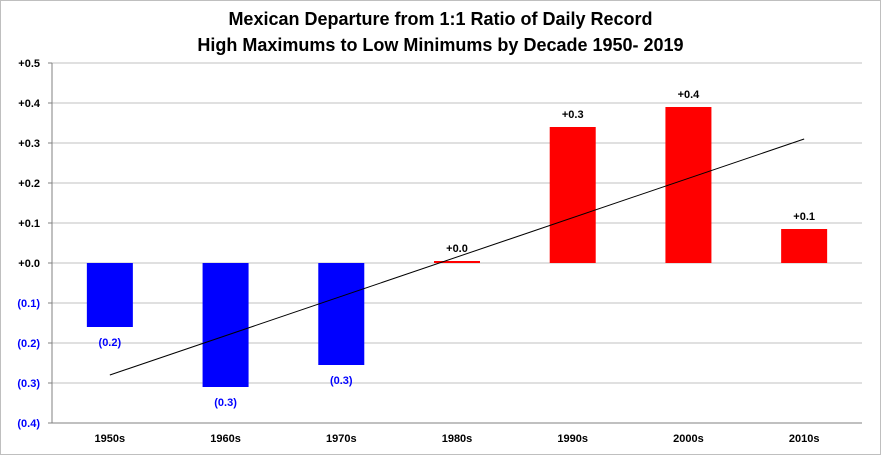 The width and height of the screenshot is (881, 455). Describe the element at coordinates (457, 249) in the screenshot. I see `data-label: +0.0` at that location.